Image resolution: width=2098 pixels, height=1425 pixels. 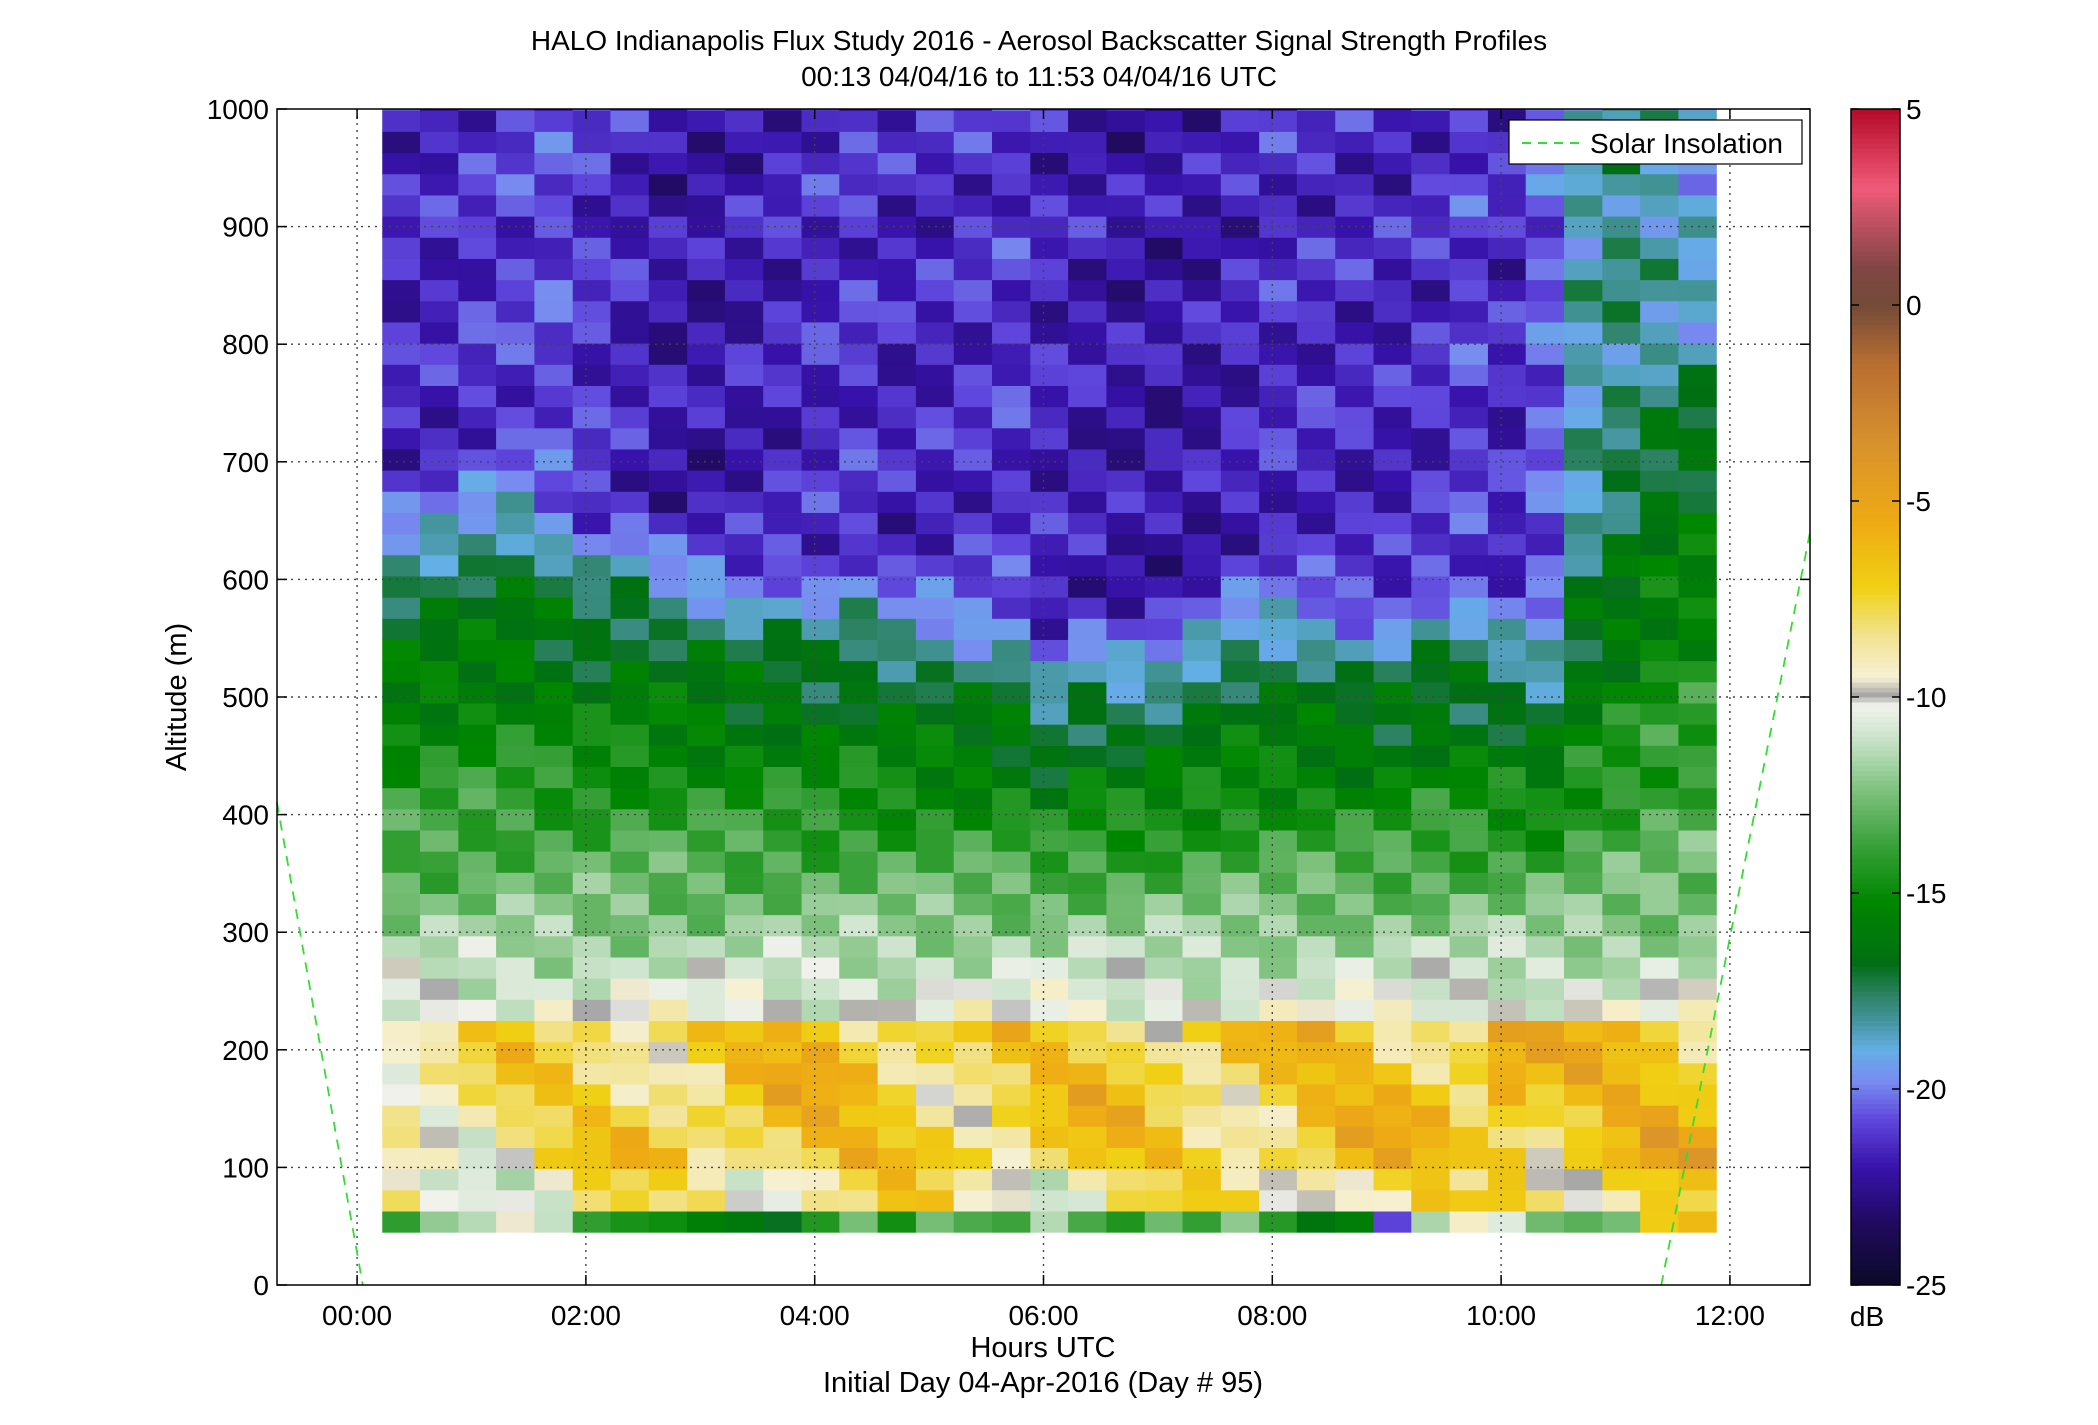 What do you see at coordinates (1926, 893) in the screenshot?
I see `colorbar-tick-label: -15` at bounding box center [1926, 893].